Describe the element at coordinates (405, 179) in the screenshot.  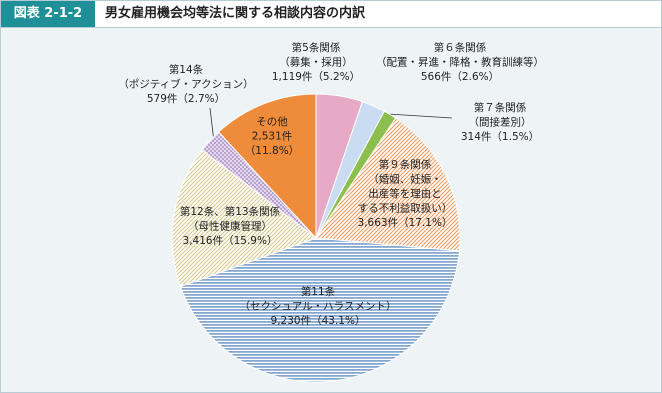
I see `slice-label: （婚姻、妊娠・` at that location.